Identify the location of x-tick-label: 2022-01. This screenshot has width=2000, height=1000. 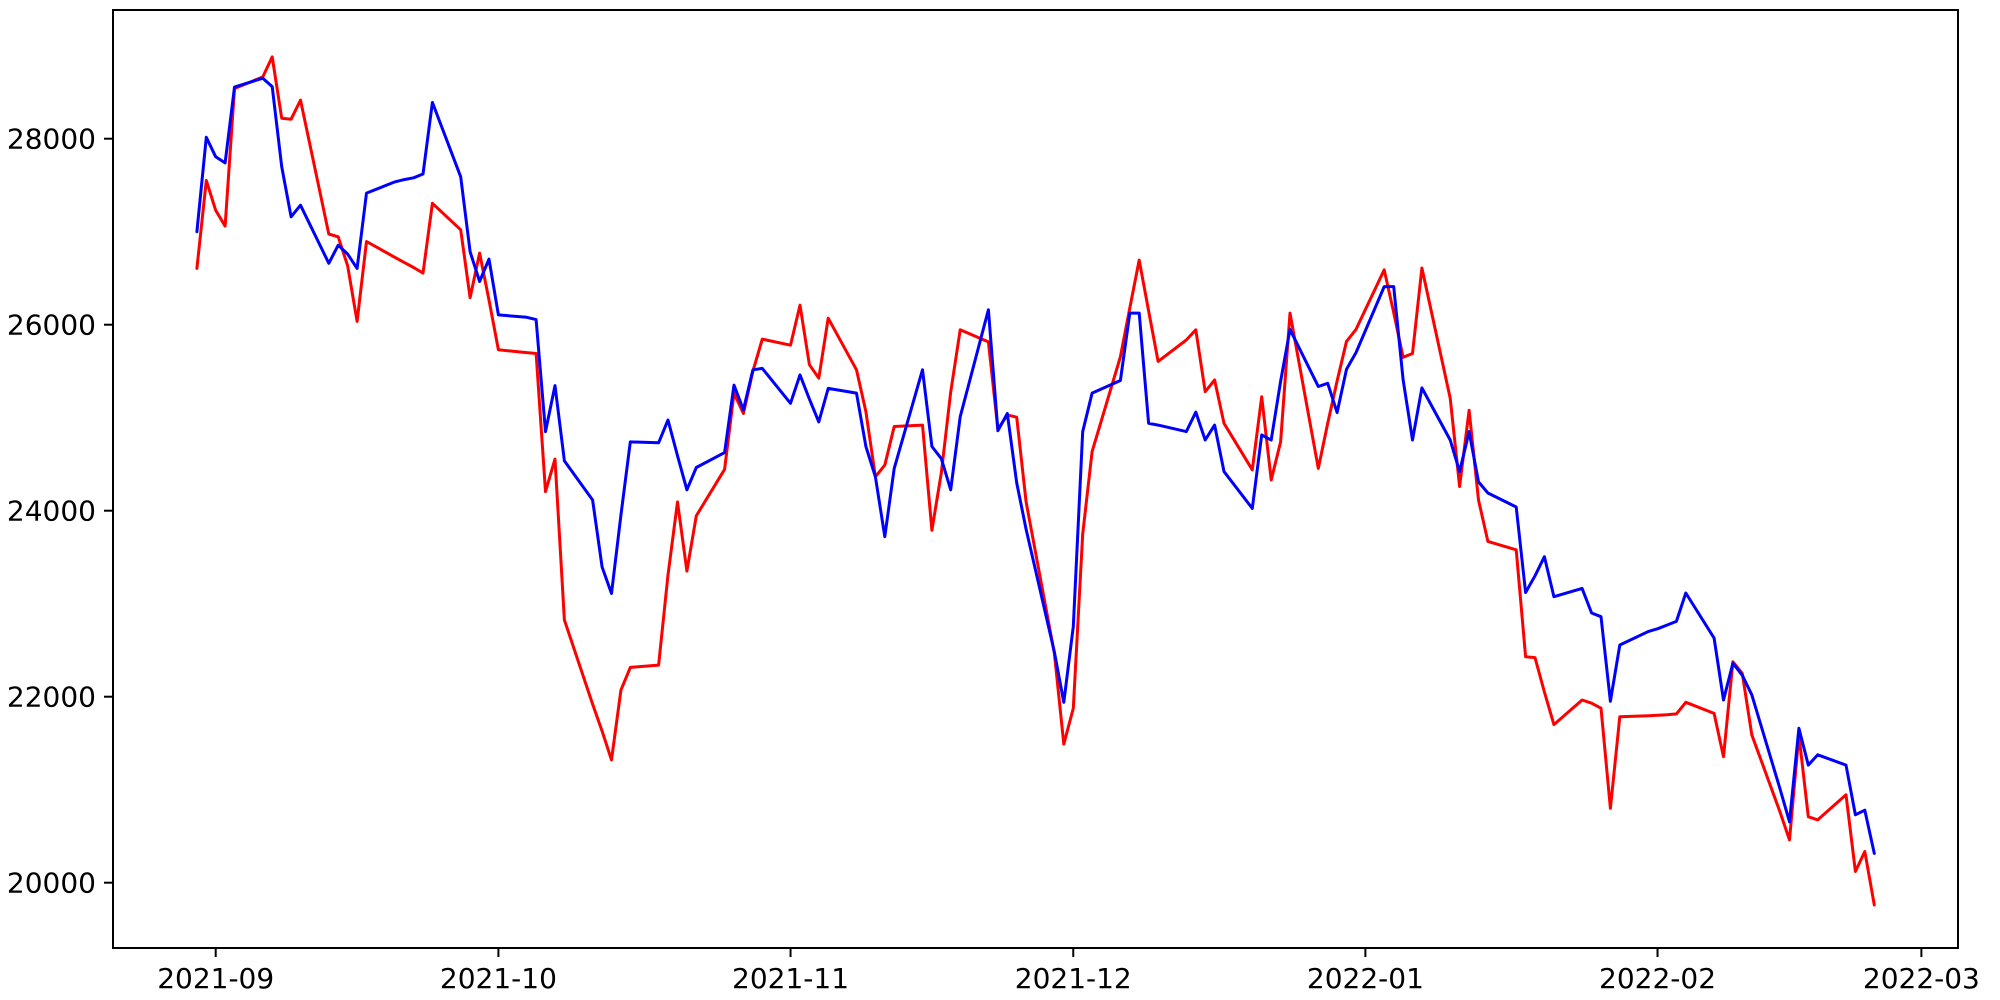
(1365, 978).